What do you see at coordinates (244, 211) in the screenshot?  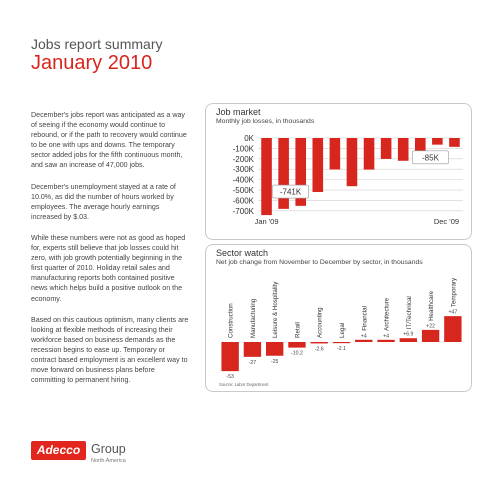 I see `y-tick-label: -700K` at bounding box center [244, 211].